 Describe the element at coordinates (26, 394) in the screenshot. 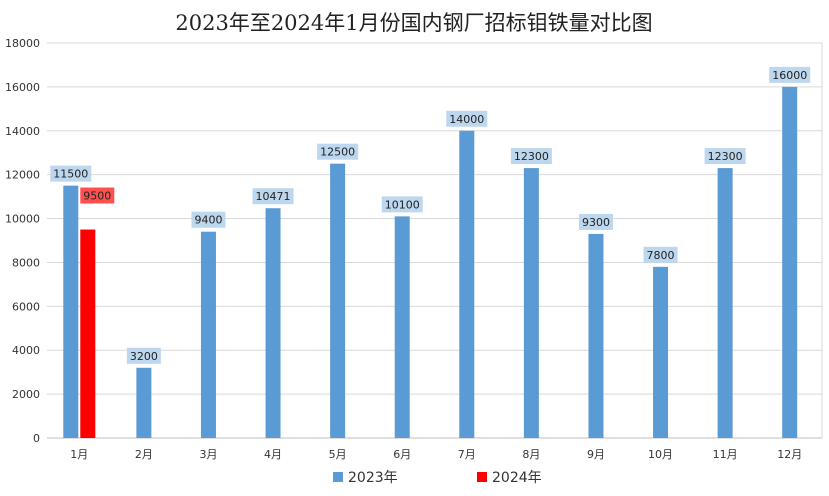

I see `y-tick-label: 2000` at that location.